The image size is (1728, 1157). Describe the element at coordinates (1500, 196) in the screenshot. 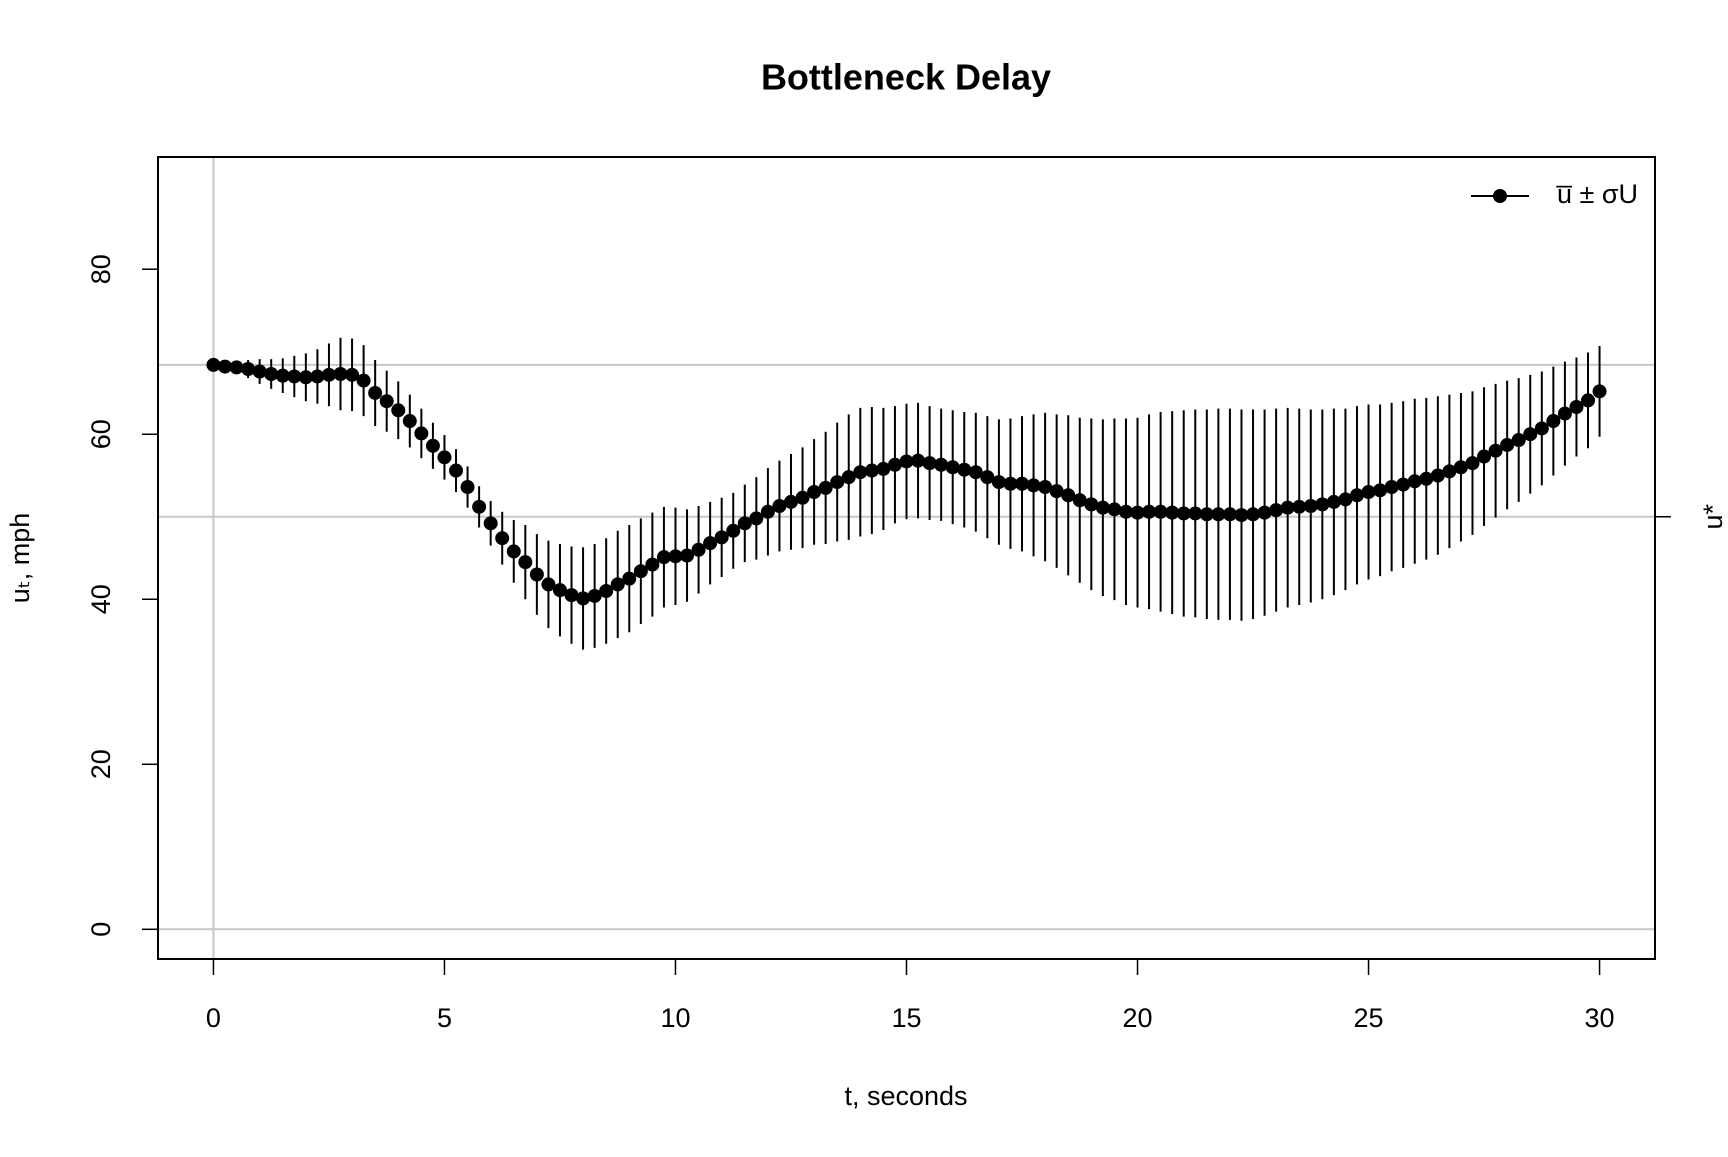

I see `legend-marker` at that location.